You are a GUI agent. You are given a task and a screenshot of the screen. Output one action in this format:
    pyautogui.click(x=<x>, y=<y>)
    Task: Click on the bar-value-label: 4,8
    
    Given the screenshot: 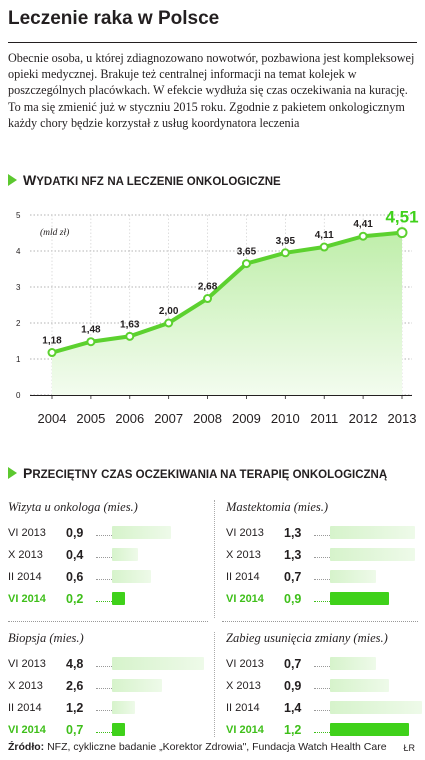 What is the action you would take?
    pyautogui.click(x=75, y=664)
    